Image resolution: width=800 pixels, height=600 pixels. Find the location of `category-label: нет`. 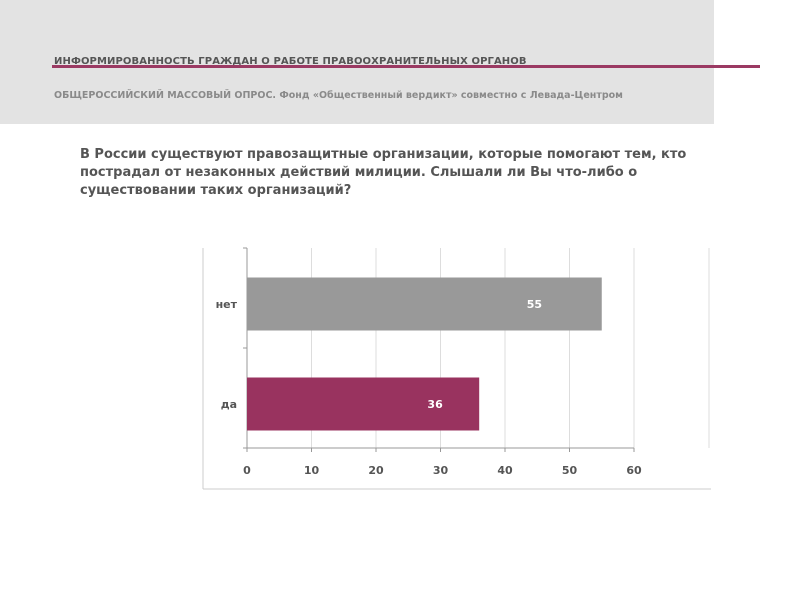

category-label: нет is located at coordinates (227, 304).